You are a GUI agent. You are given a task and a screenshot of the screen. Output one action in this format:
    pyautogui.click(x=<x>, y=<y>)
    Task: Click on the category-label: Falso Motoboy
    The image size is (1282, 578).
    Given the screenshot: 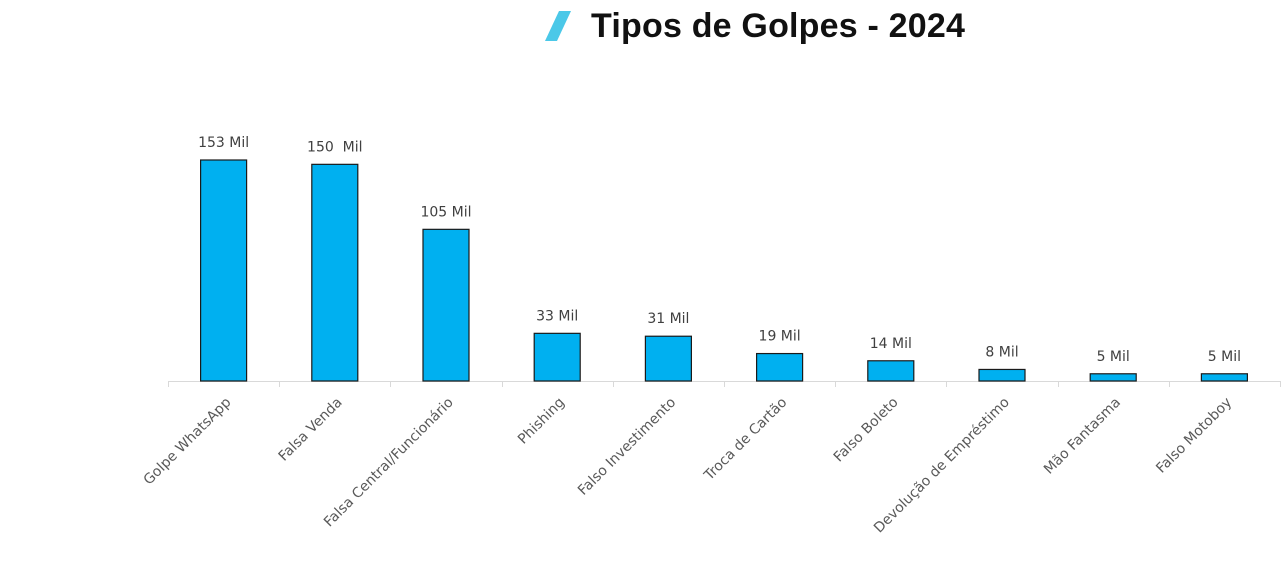 What is the action you would take?
    pyautogui.click(x=1194, y=436)
    